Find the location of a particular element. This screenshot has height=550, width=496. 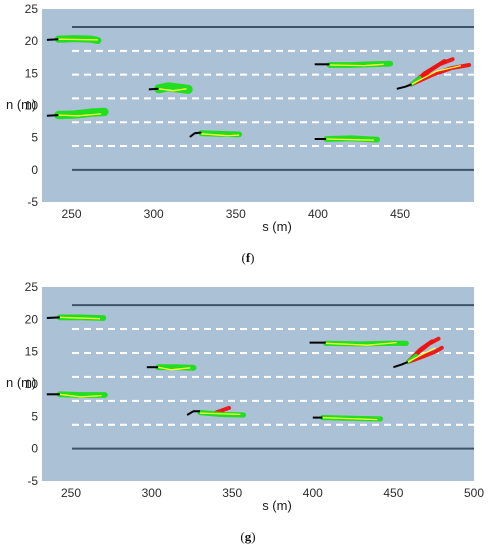

y-tick-labels-f: 25 20 15 10 5 0 -5 is located at coordinates (32, 105).